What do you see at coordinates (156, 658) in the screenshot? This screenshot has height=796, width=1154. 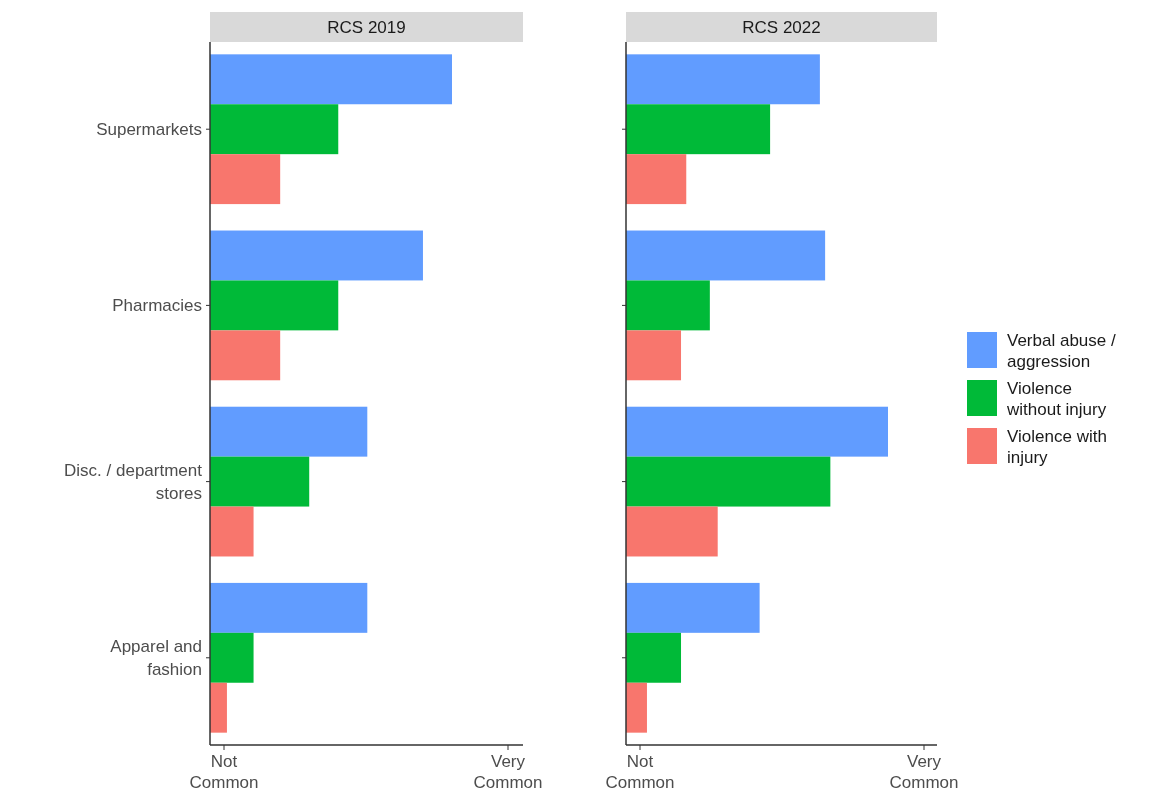 I see `y-tick-label: Apparel and fashion` at bounding box center [156, 658].